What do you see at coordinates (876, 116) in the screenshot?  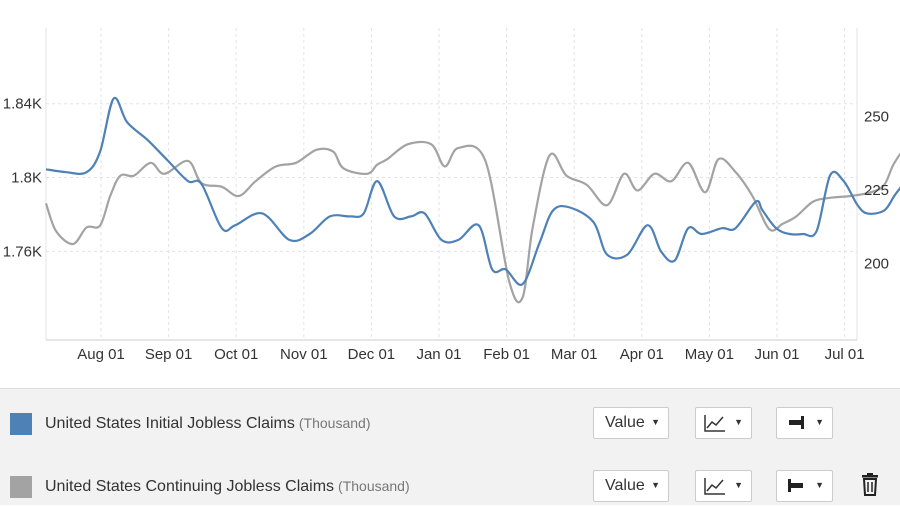 I see `y-right-tick-label: 250` at bounding box center [876, 116].